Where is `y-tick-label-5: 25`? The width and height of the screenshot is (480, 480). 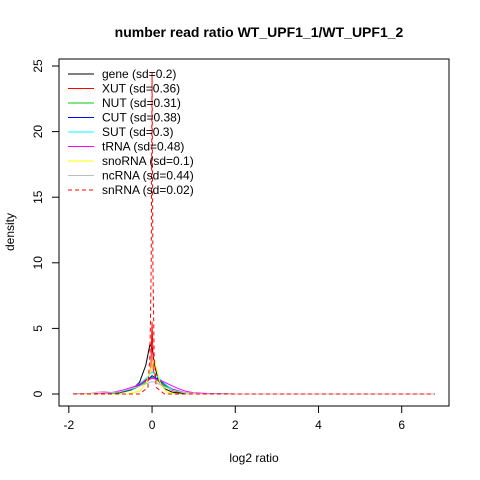
y-tick-label-5: 25 is located at coordinates (38, 66).